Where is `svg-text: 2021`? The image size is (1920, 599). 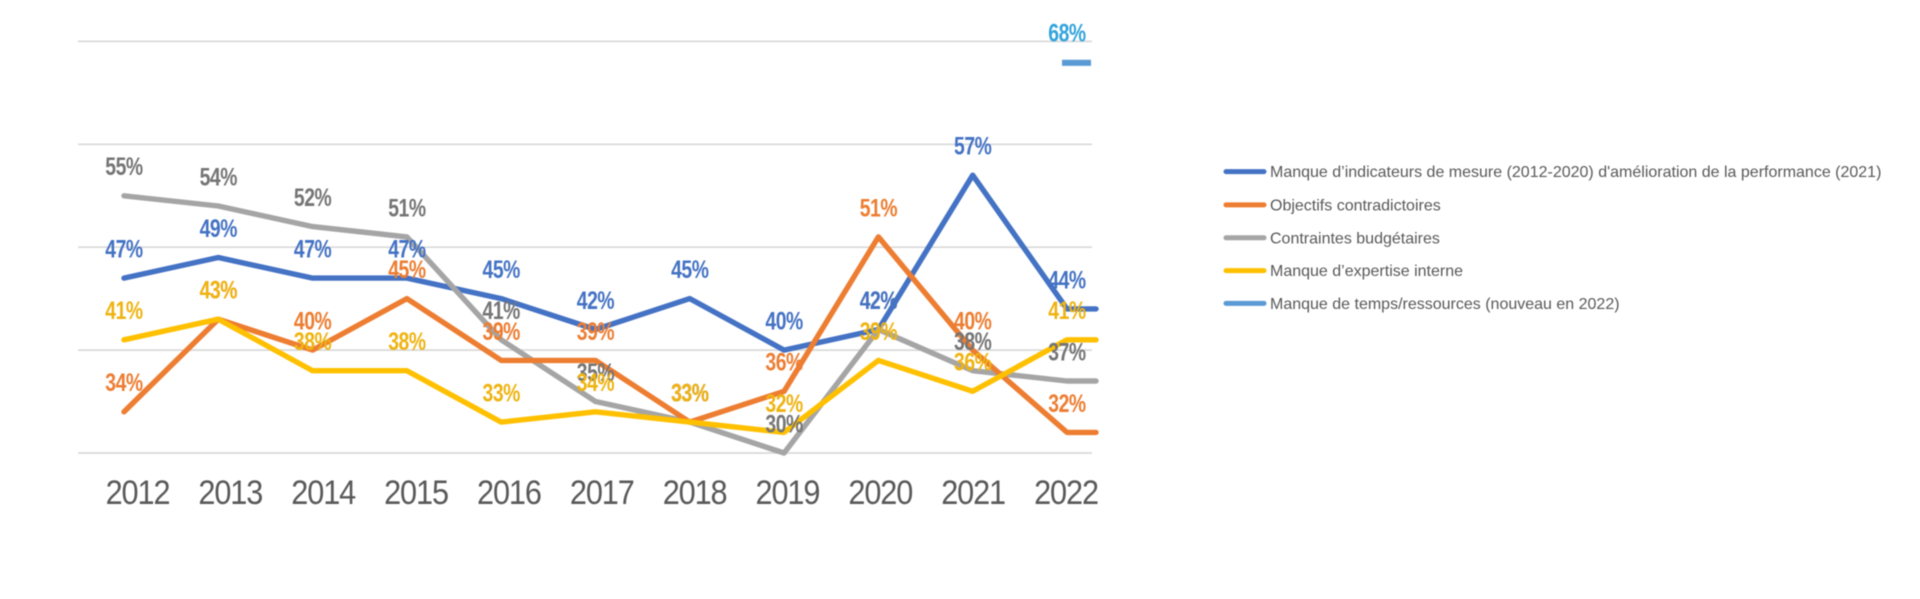 svg-text: 2021 is located at coordinates (973, 491).